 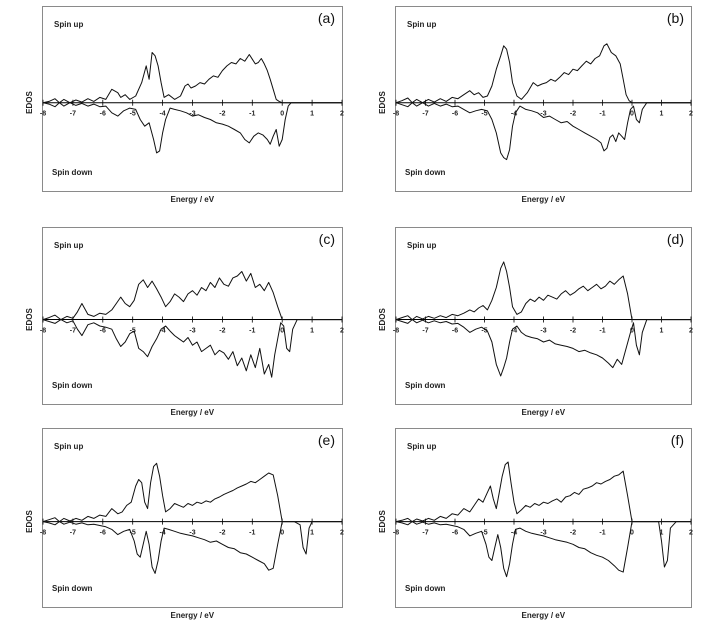 I want to click on panel-label: (b), so click(x=675, y=18).